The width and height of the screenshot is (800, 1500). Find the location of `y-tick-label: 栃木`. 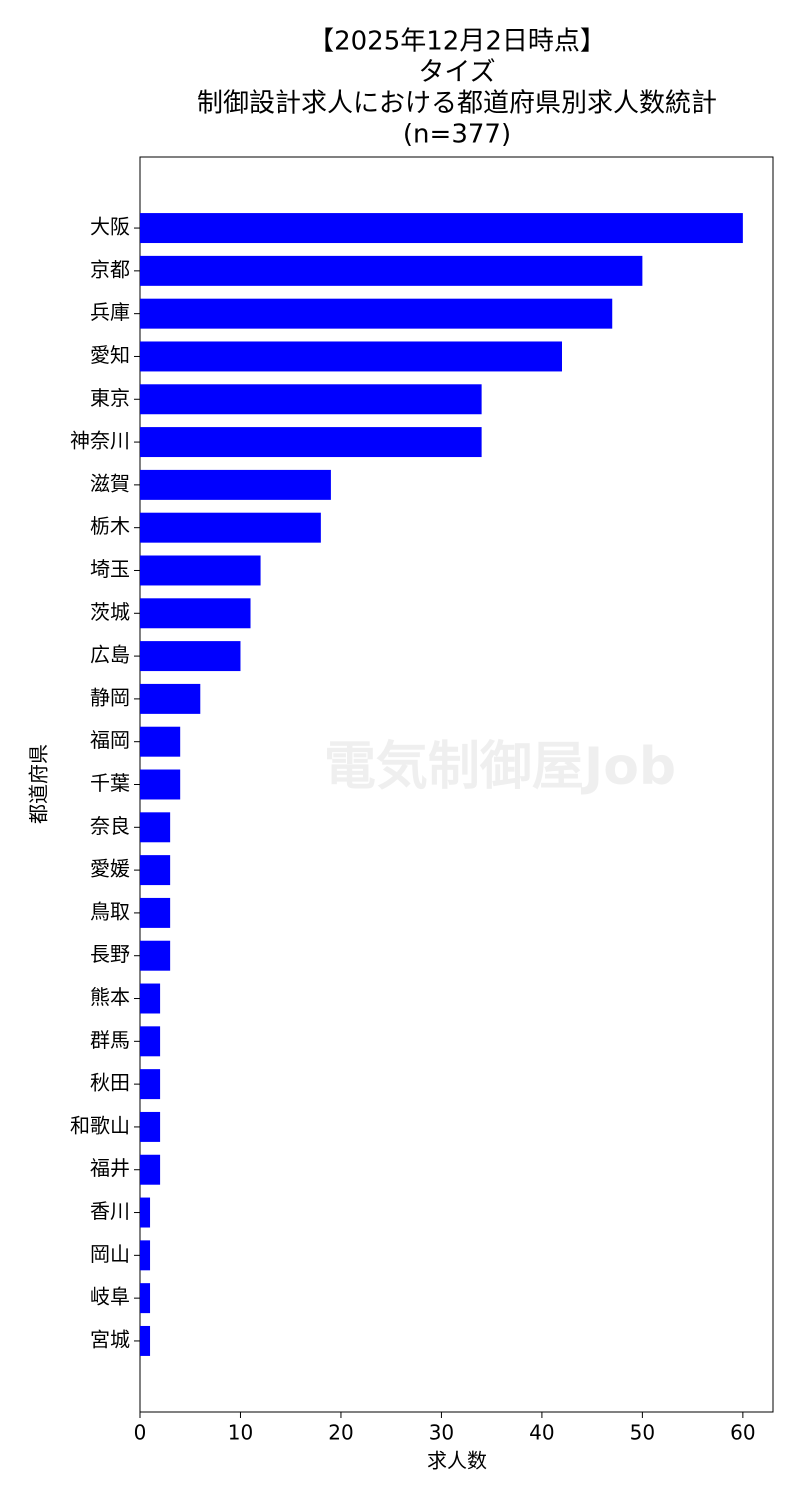

y-tick-label: 栃木 is located at coordinates (110, 526).